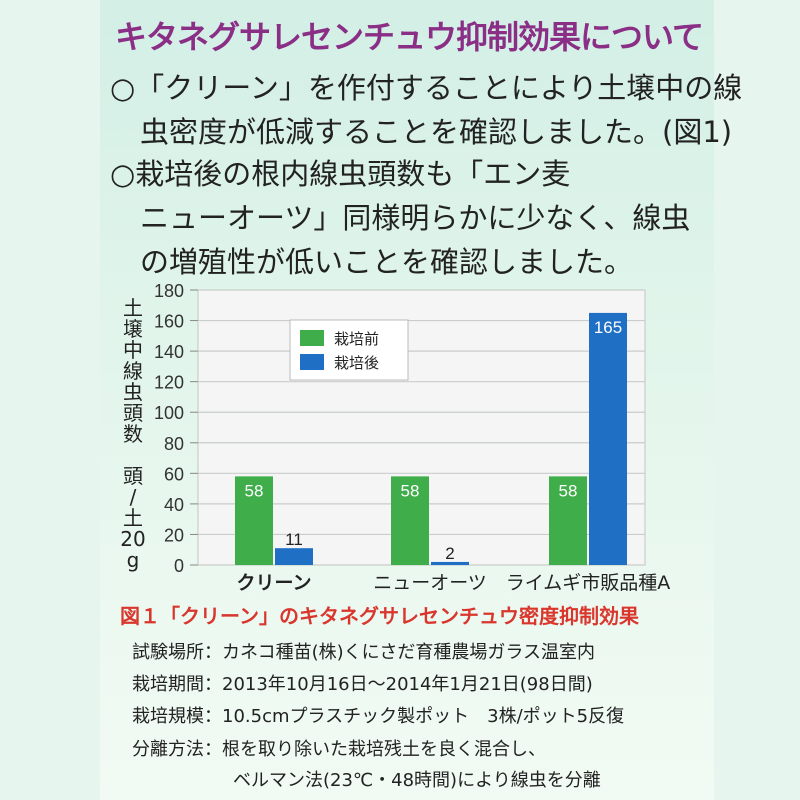  Describe the element at coordinates (363, 652) in the screenshot. I see `experiment-place: 試験場所：カネコ種苗(株)くにさだ育種農場ガラス温室内` at that location.